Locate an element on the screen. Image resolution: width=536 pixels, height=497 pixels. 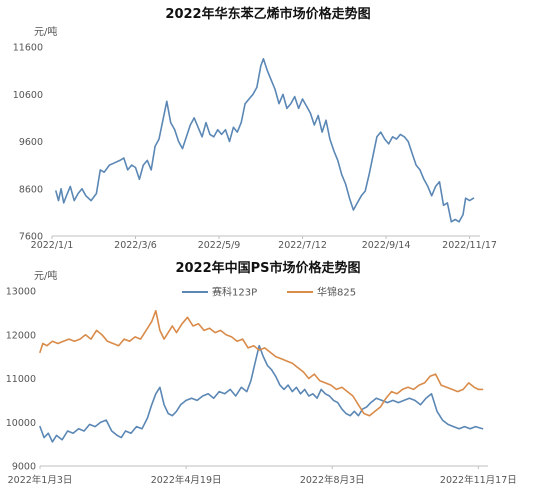
ps-y-tick-label: 11000 is located at coordinates (21, 379).